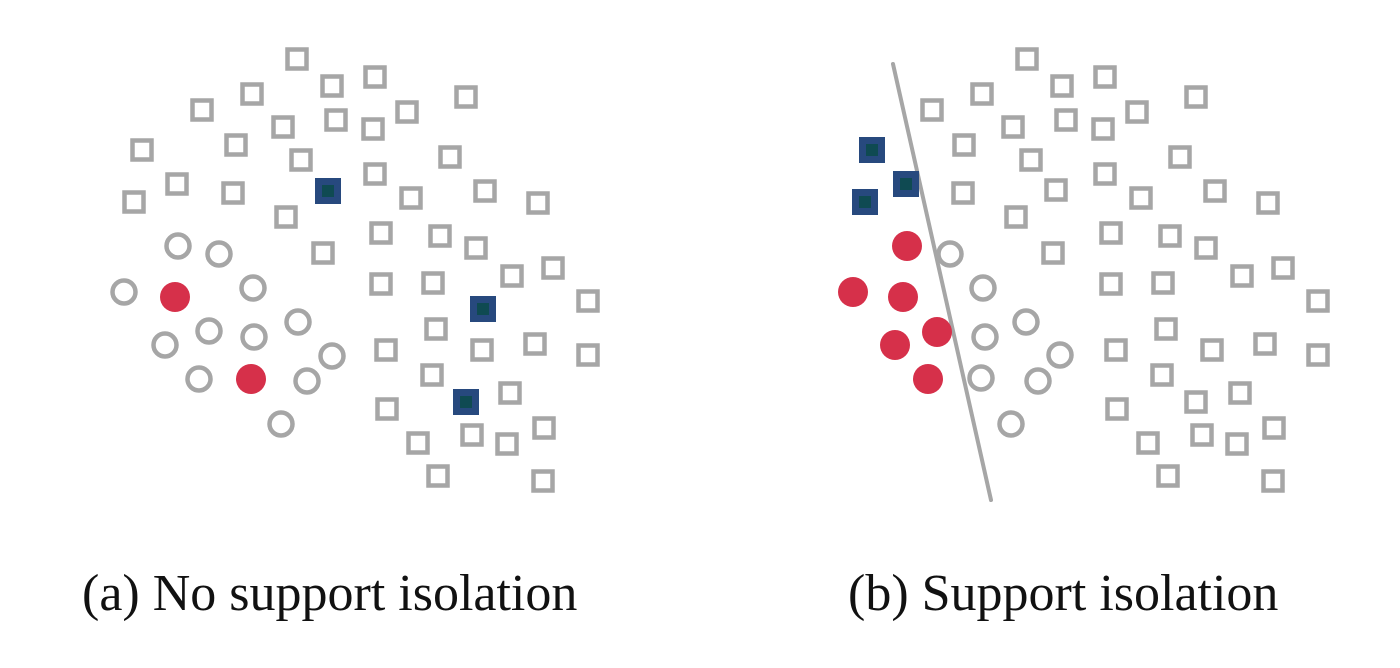 Image resolution: width=1400 pixels, height=668 pixels. Describe the element at coordinates (1063, 593) in the screenshot. I see `caption-panel-b: (b) Support isolation` at that location.